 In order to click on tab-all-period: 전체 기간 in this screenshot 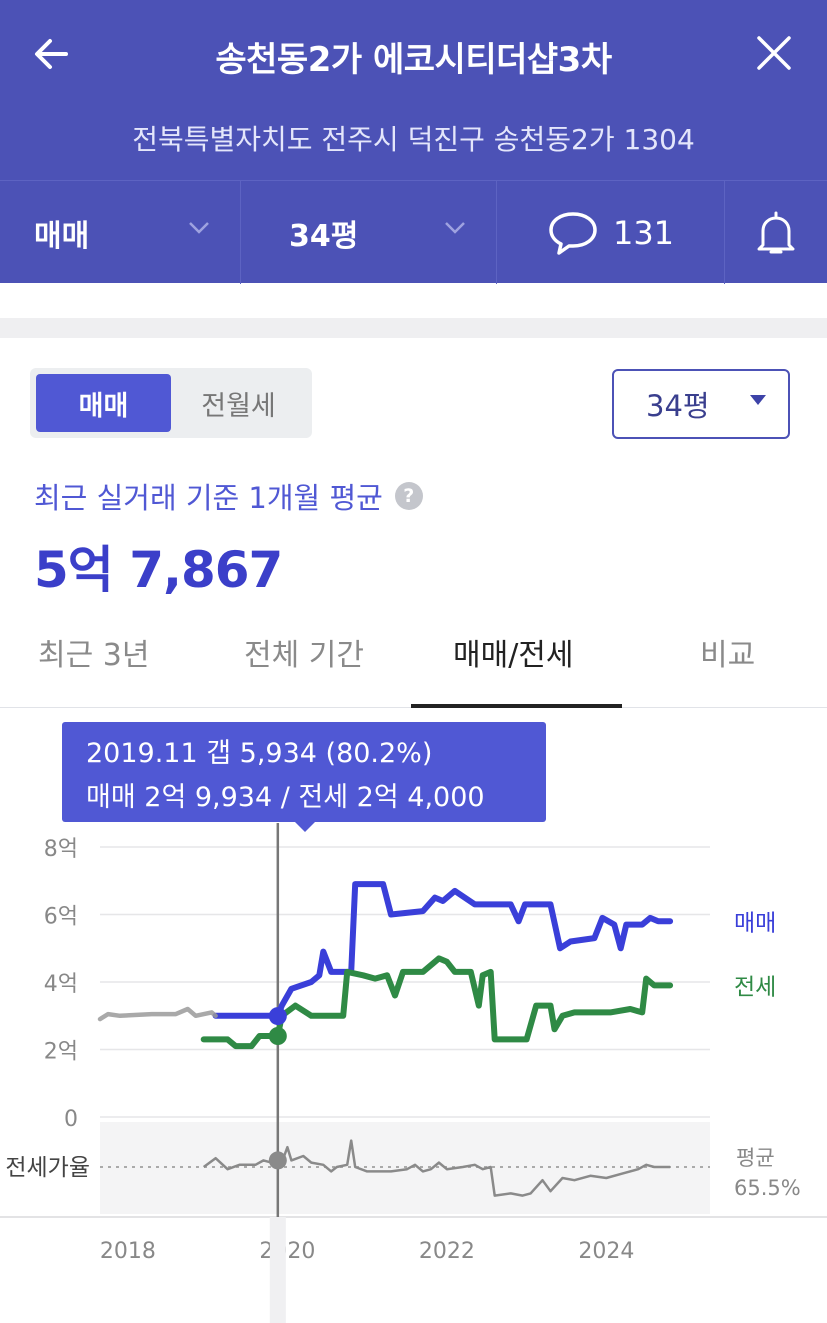, I will do `click(304, 655)`.